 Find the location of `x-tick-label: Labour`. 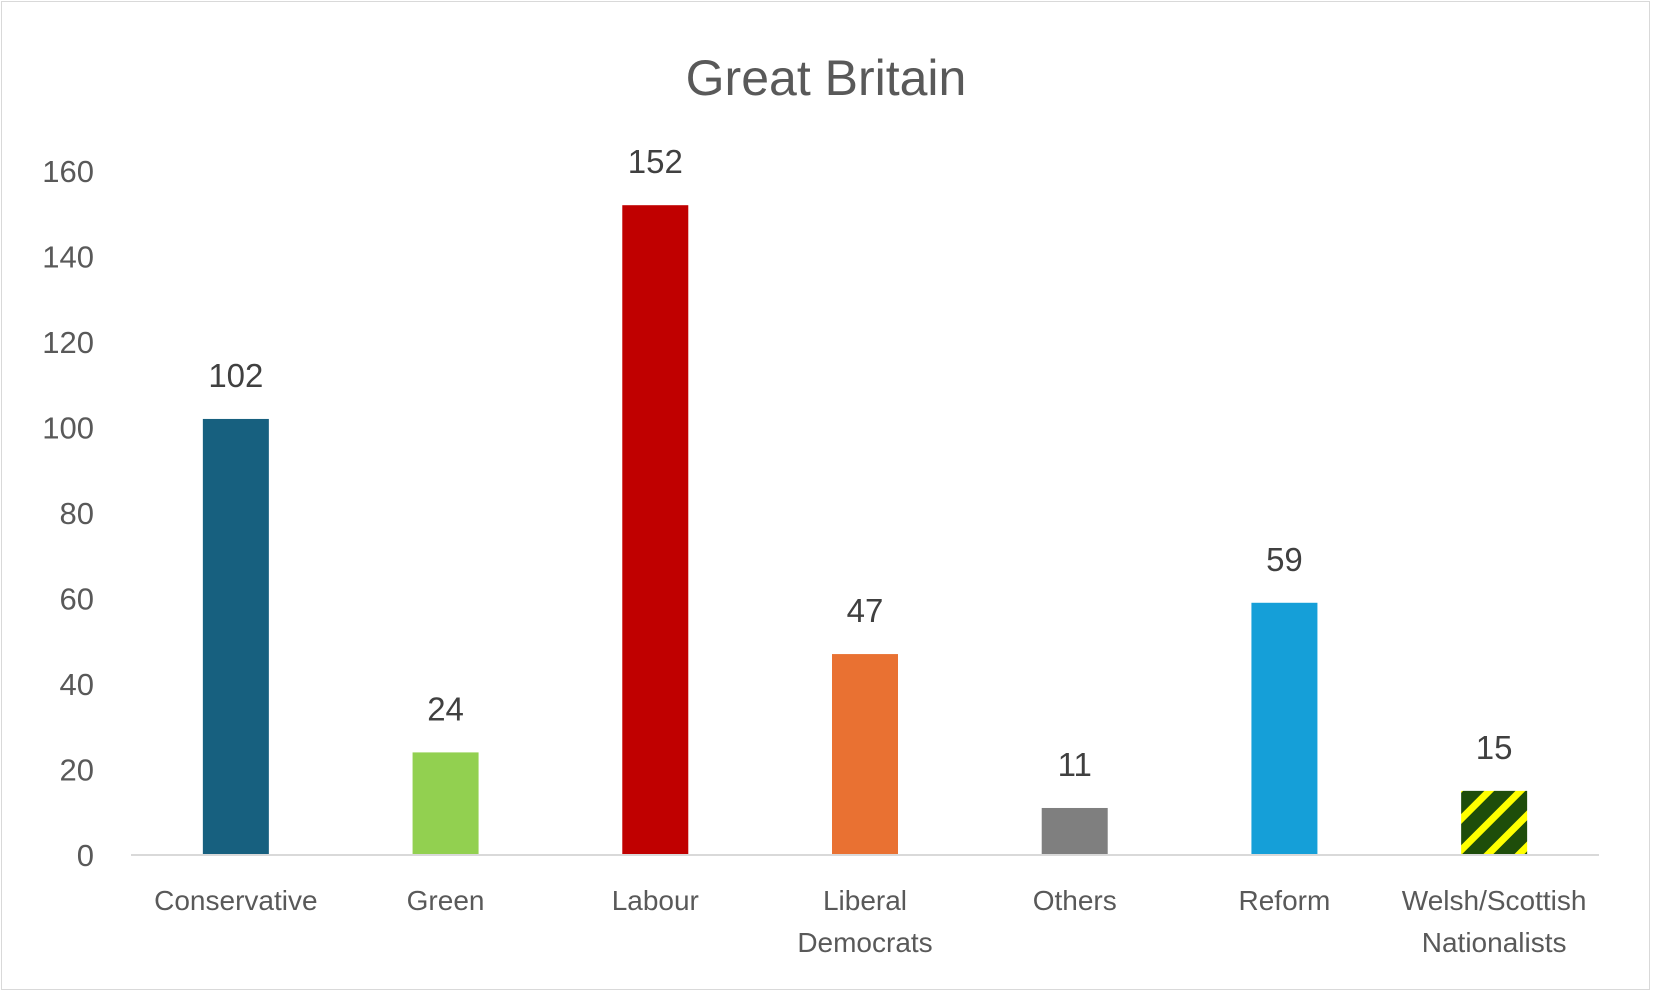

x-tick-label: Labour is located at coordinates (655, 900).